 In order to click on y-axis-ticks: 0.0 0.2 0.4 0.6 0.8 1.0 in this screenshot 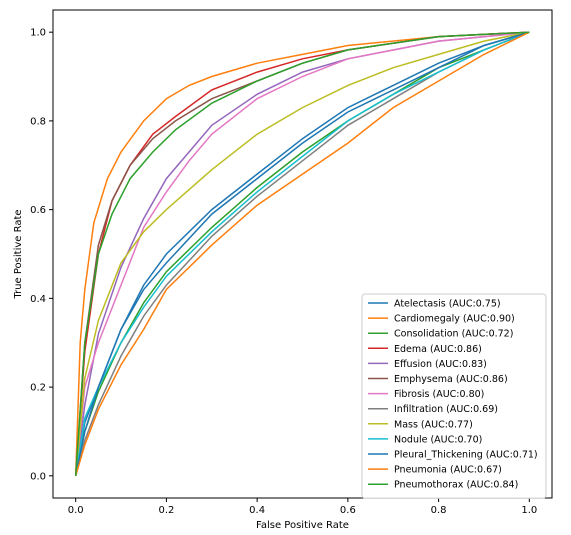, I will do `click(41, 255)`.